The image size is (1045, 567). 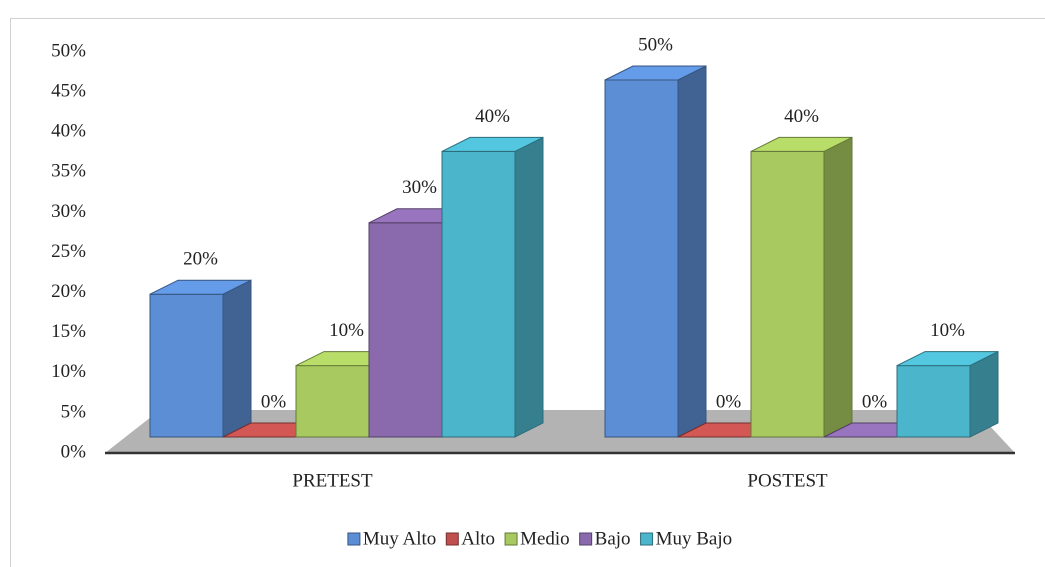 I want to click on y-tick-label: 35%, so click(x=68, y=171).